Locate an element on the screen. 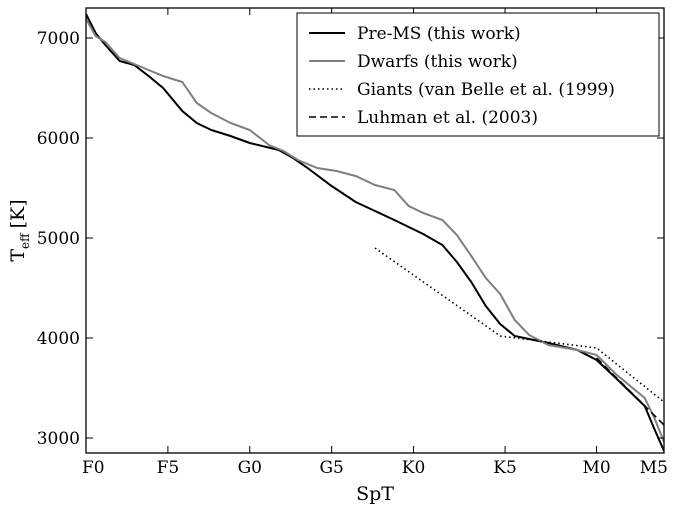 This screenshot has height=506, width=686. legend-label-3: Giants (van Belle et al. (1999) is located at coordinates (486, 90).